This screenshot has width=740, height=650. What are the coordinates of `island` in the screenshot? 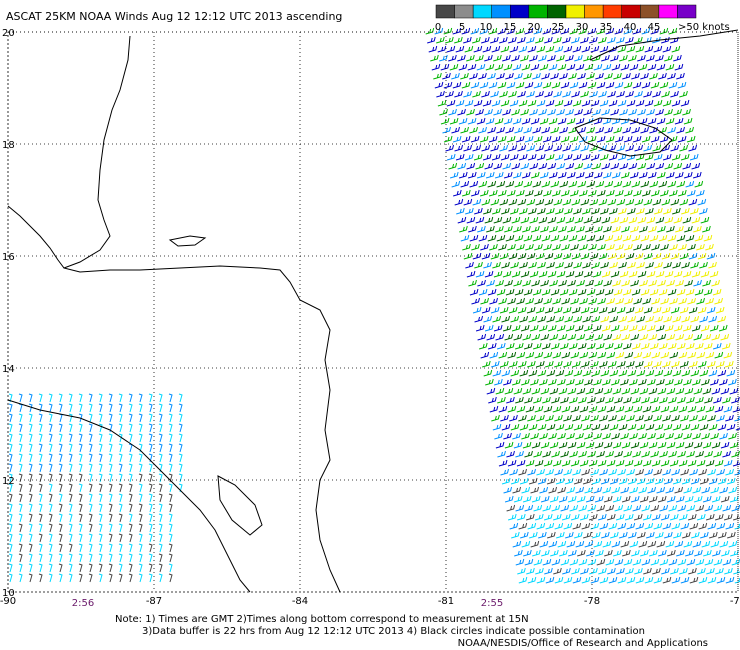 It's located at (187, 241).